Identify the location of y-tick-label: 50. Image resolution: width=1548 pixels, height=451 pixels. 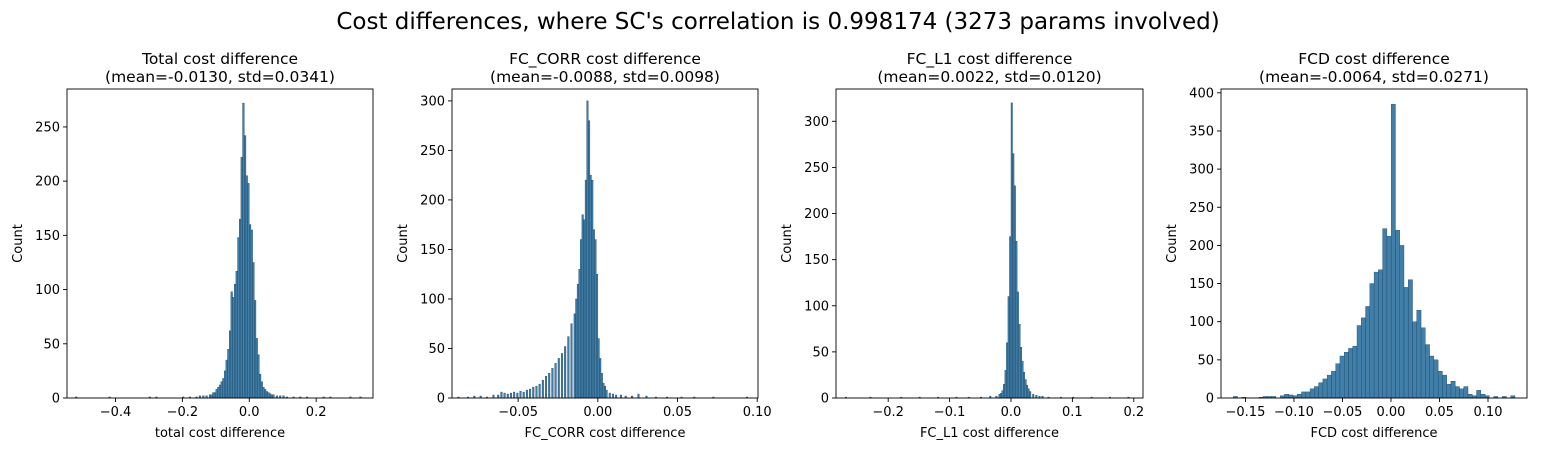
(436, 349).